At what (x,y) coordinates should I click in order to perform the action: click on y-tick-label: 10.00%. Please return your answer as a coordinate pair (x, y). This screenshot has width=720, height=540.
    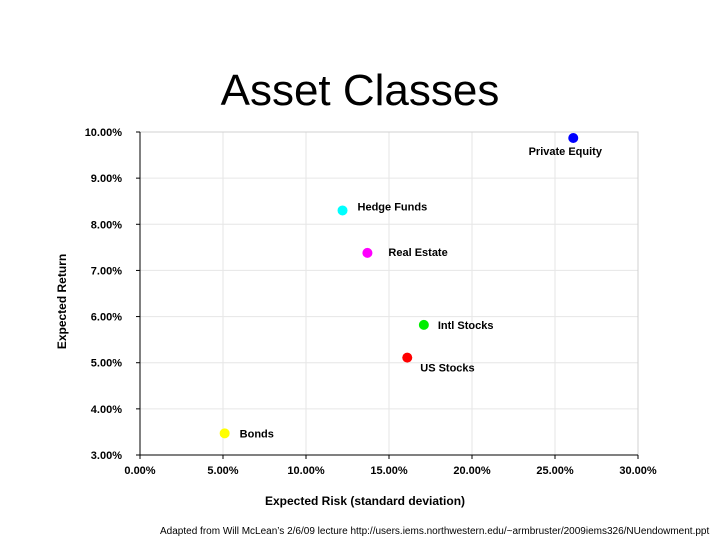
    Looking at the image, I should click on (104, 133).